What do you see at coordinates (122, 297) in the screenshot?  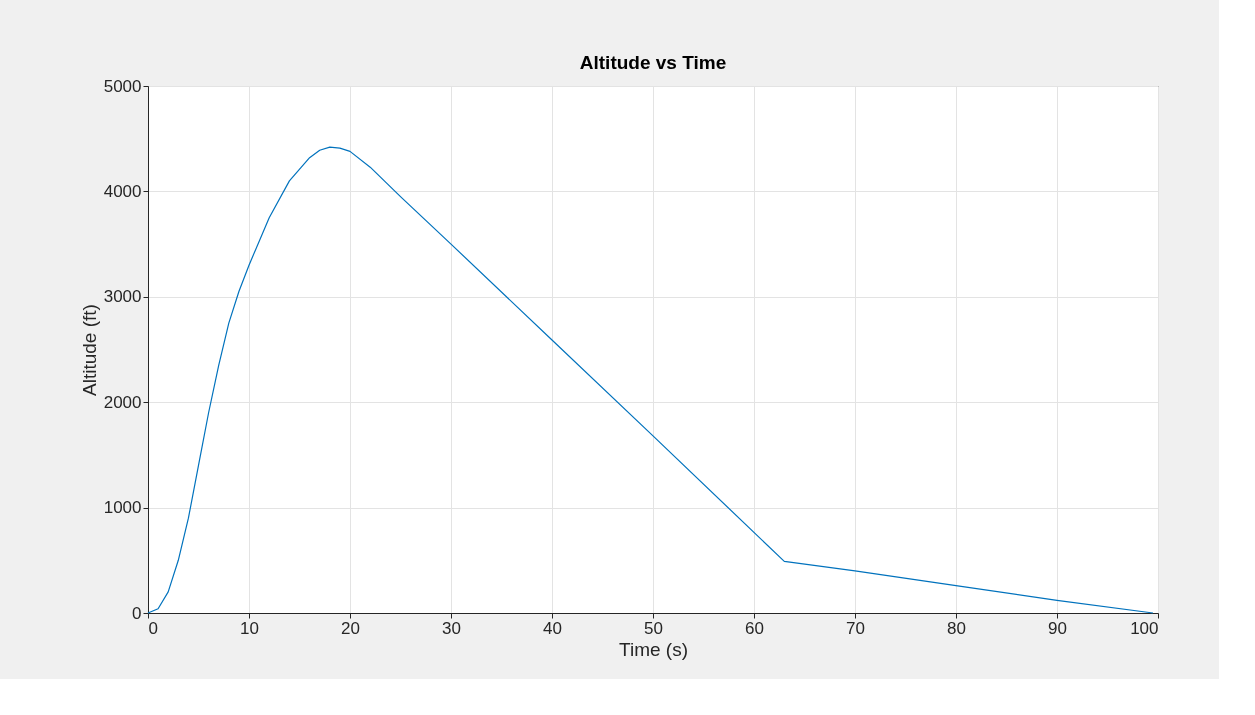 I see `y-tick-label: 3000` at bounding box center [122, 297].